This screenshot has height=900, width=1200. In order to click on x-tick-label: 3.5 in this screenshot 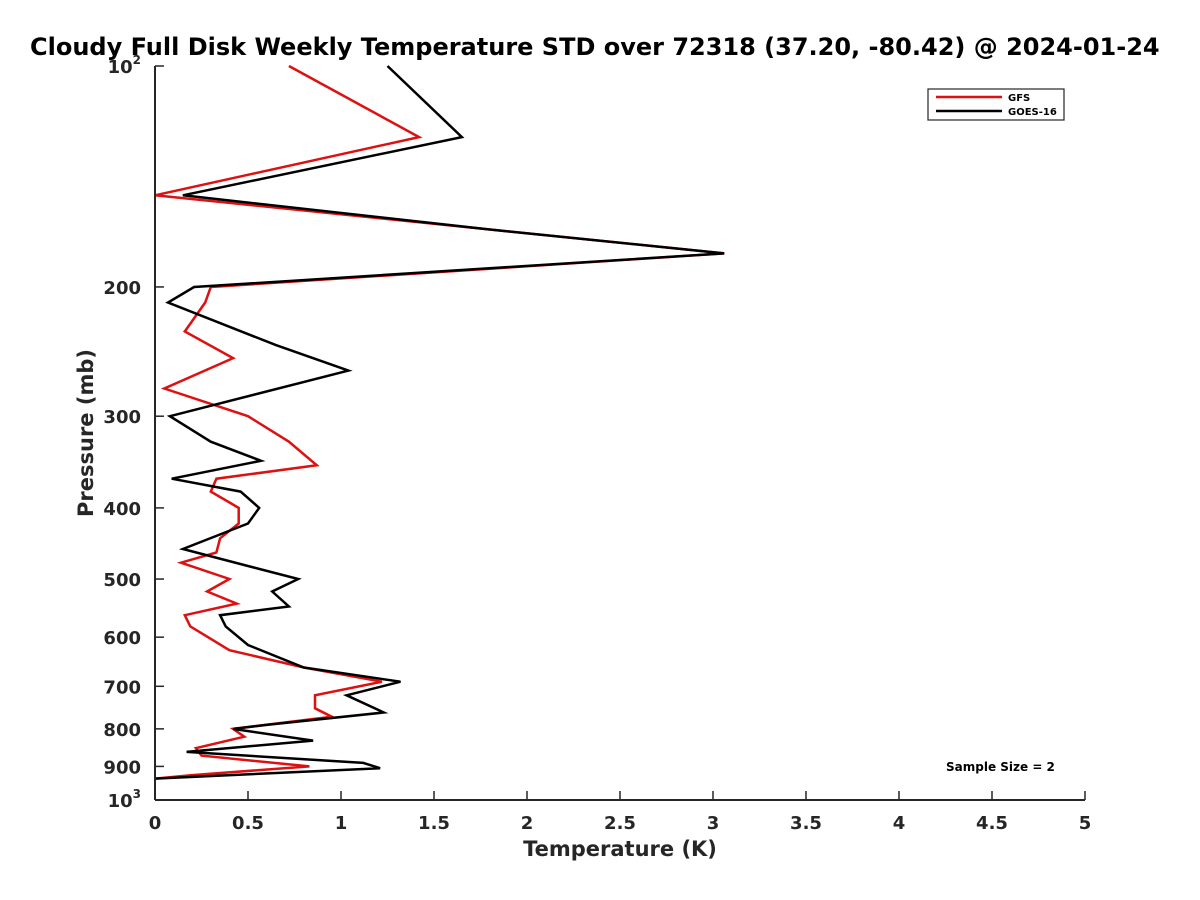, I will do `click(806, 823)`.